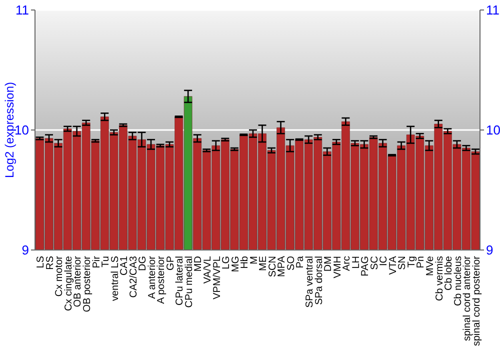 The height and width of the screenshot is (350, 500). Describe the element at coordinates (282, 266) in the screenshot. I see `x-tick-label: MPA` at that location.